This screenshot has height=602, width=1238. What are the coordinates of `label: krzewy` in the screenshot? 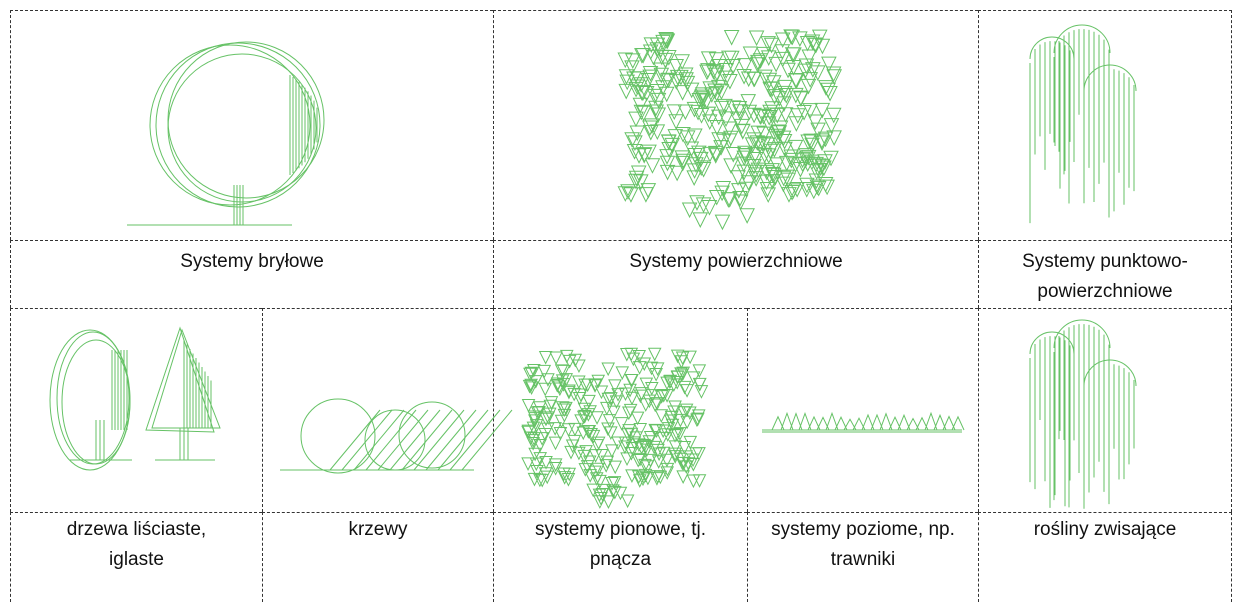 It's located at (377, 557).